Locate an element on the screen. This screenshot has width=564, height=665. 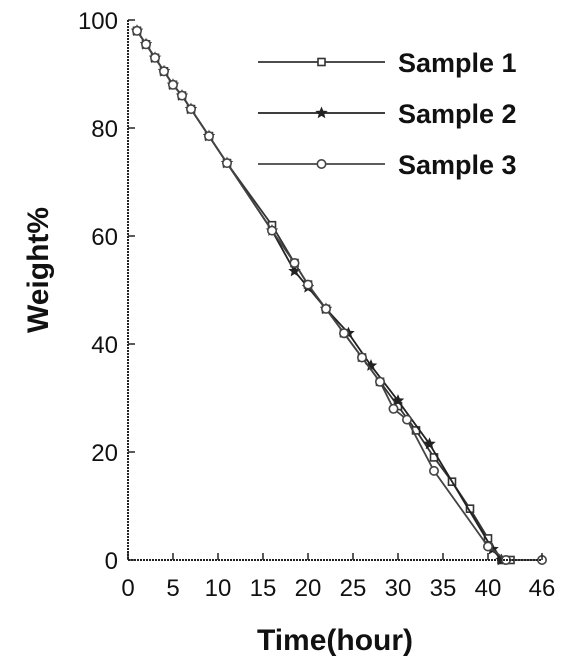
y-tick-label: 40 is located at coordinates (104, 345).